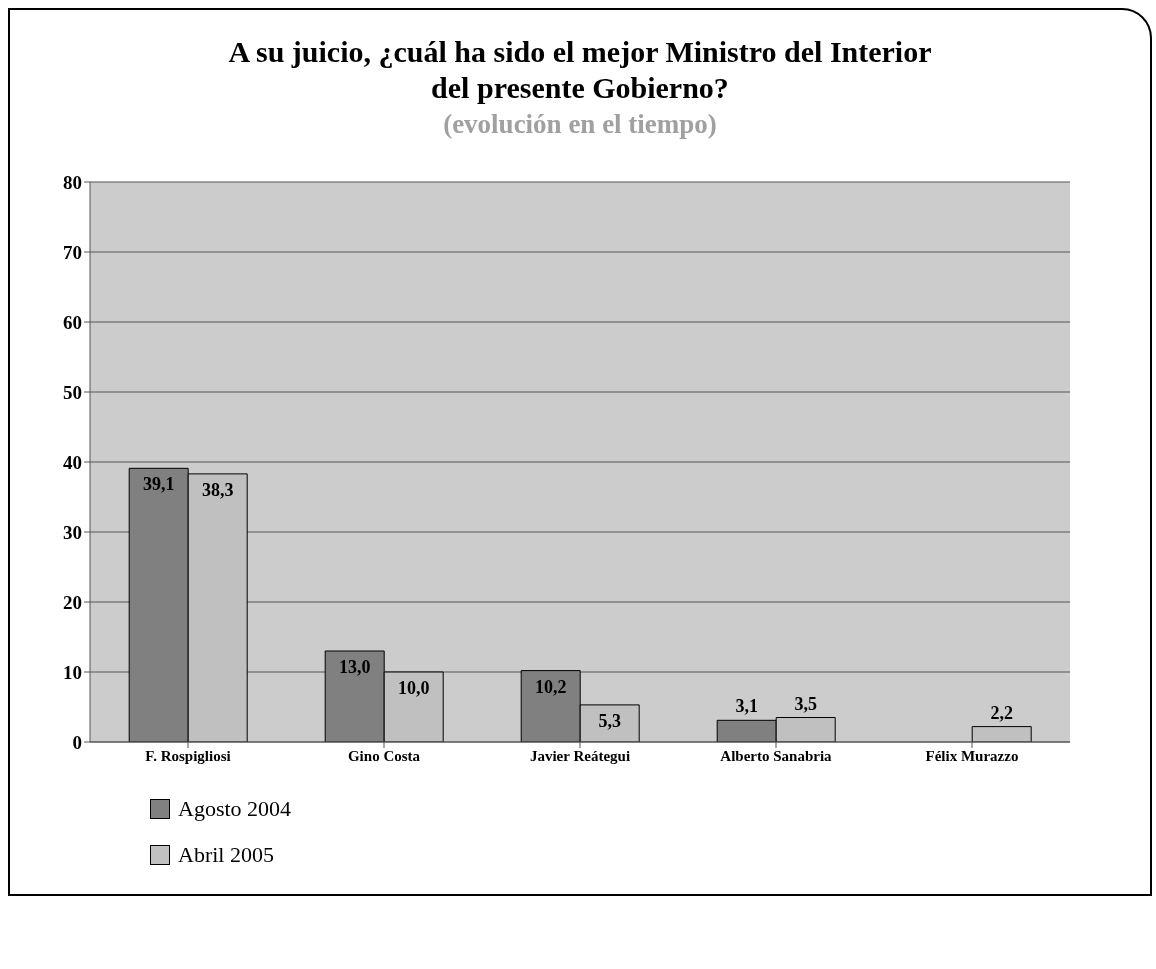  Describe the element at coordinates (72, 602) in the screenshot. I see `y-tick-label: 20` at that location.